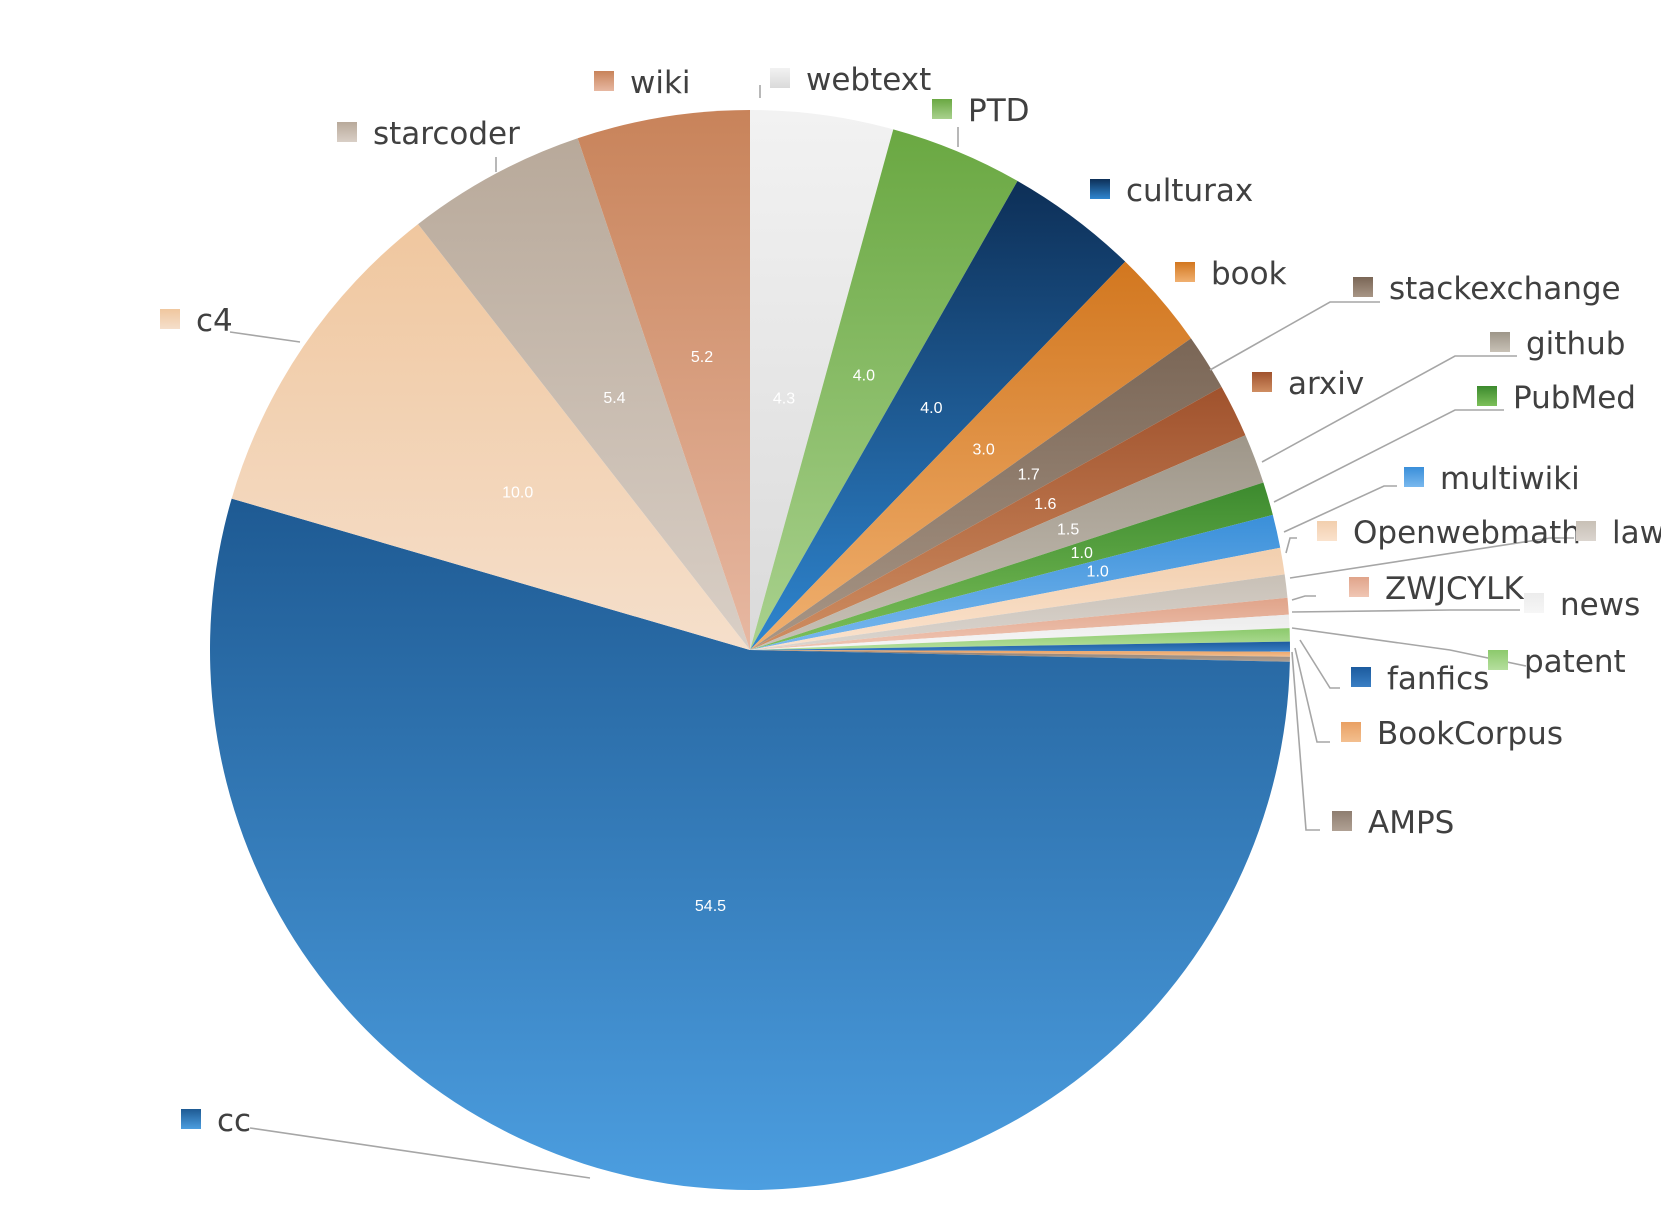 The image size is (1661, 1217). I want to click on legend-swatch-c4, so click(170, 319).